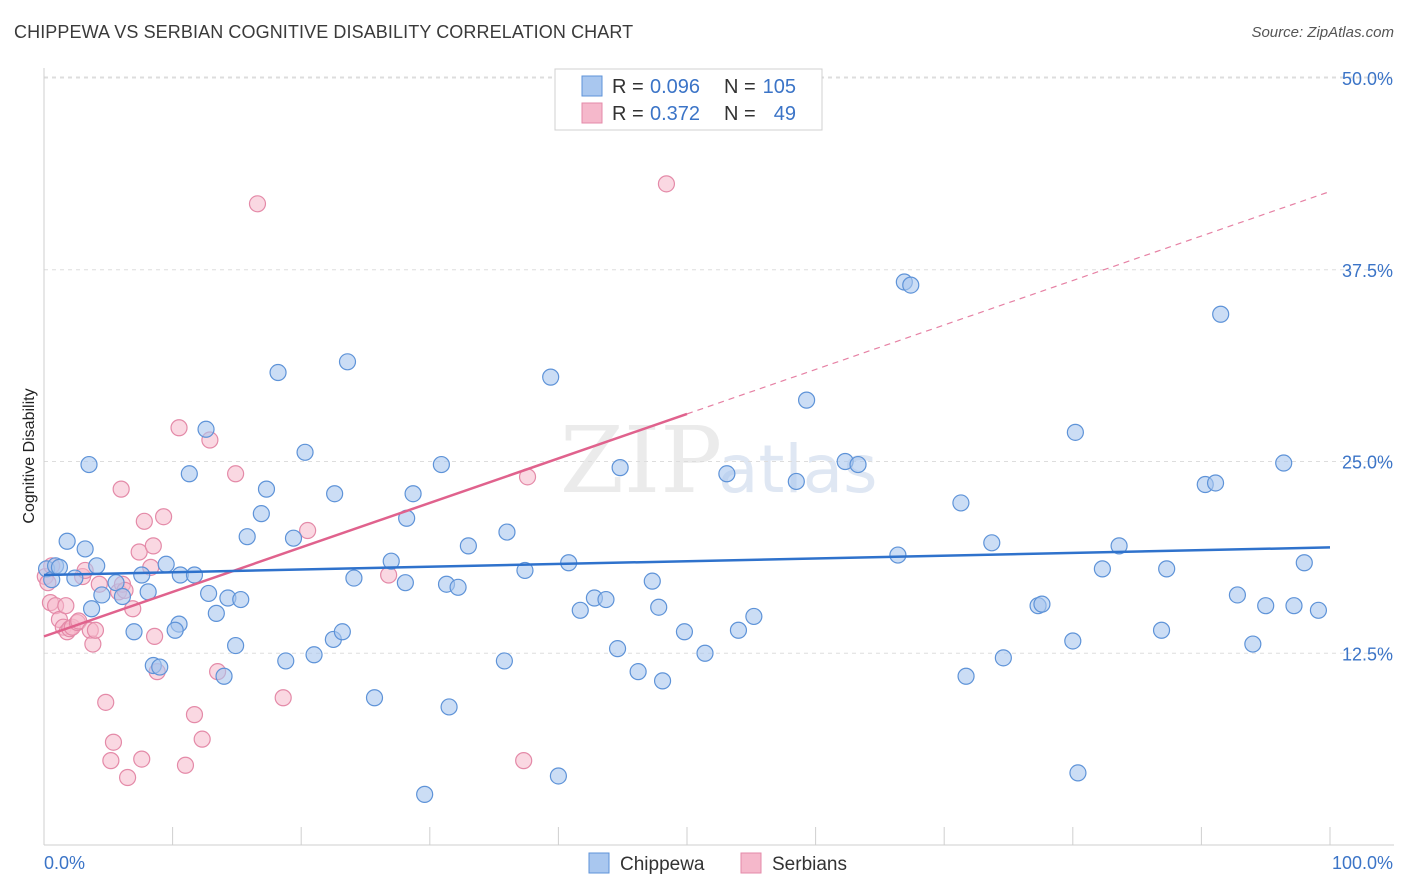 The width and height of the screenshot is (1406, 892). What do you see at coordinates (1367, 654) in the screenshot?
I see `y-tick-label: 12.5%` at bounding box center [1367, 654].